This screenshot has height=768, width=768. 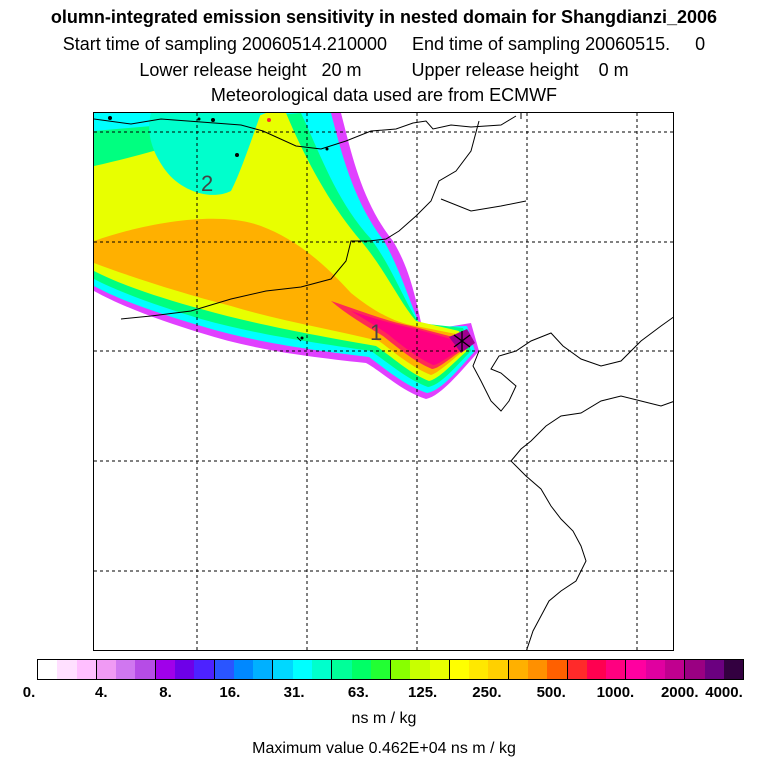 What do you see at coordinates (205, 154) in the screenshot?
I see `plume-cyan-patch` at bounding box center [205, 154].